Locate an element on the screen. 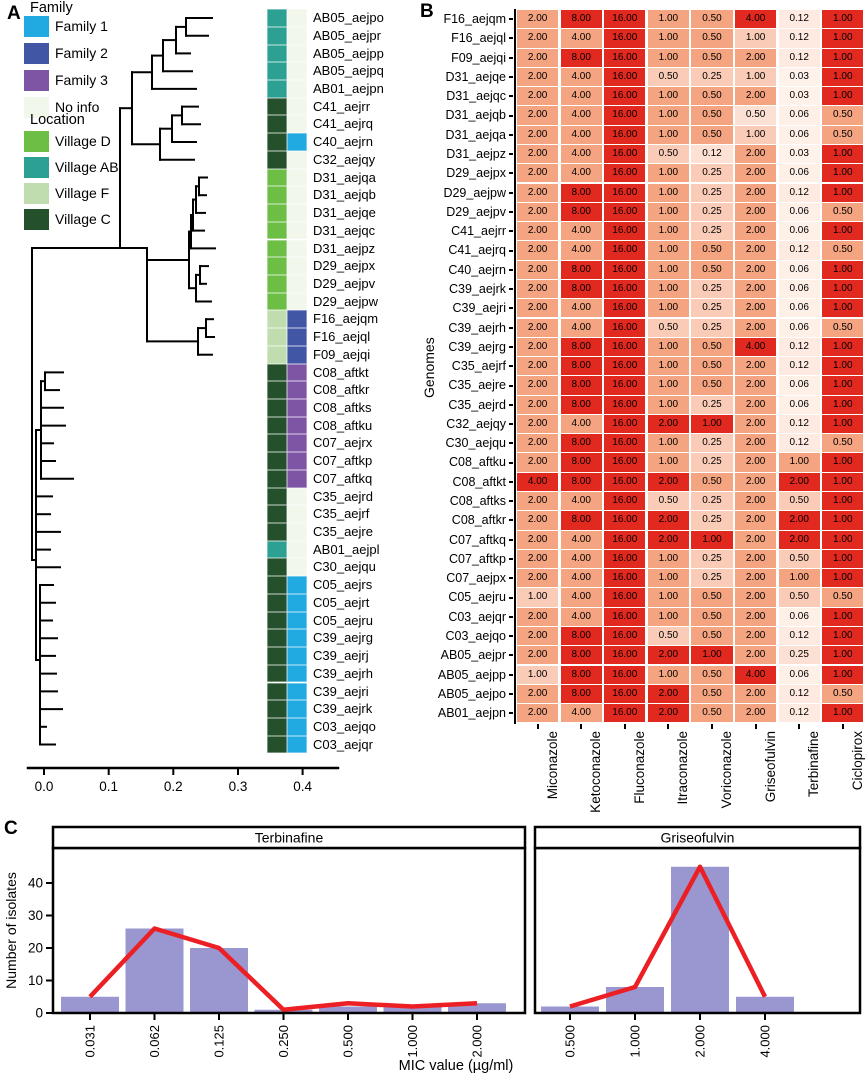 The height and width of the screenshot is (1081, 865). heatmap-row-label: C03_aejqo is located at coordinates (475, 636).